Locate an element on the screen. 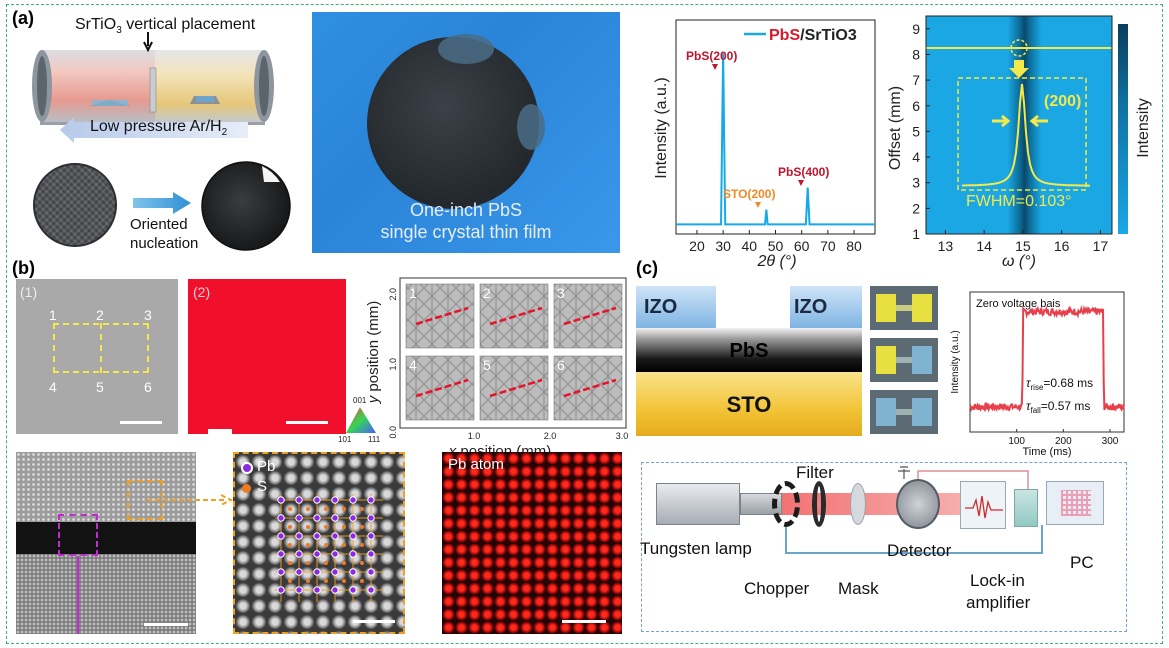 The image size is (1169, 648). zoom-arrow-icon is located at coordinates (1019, 69).